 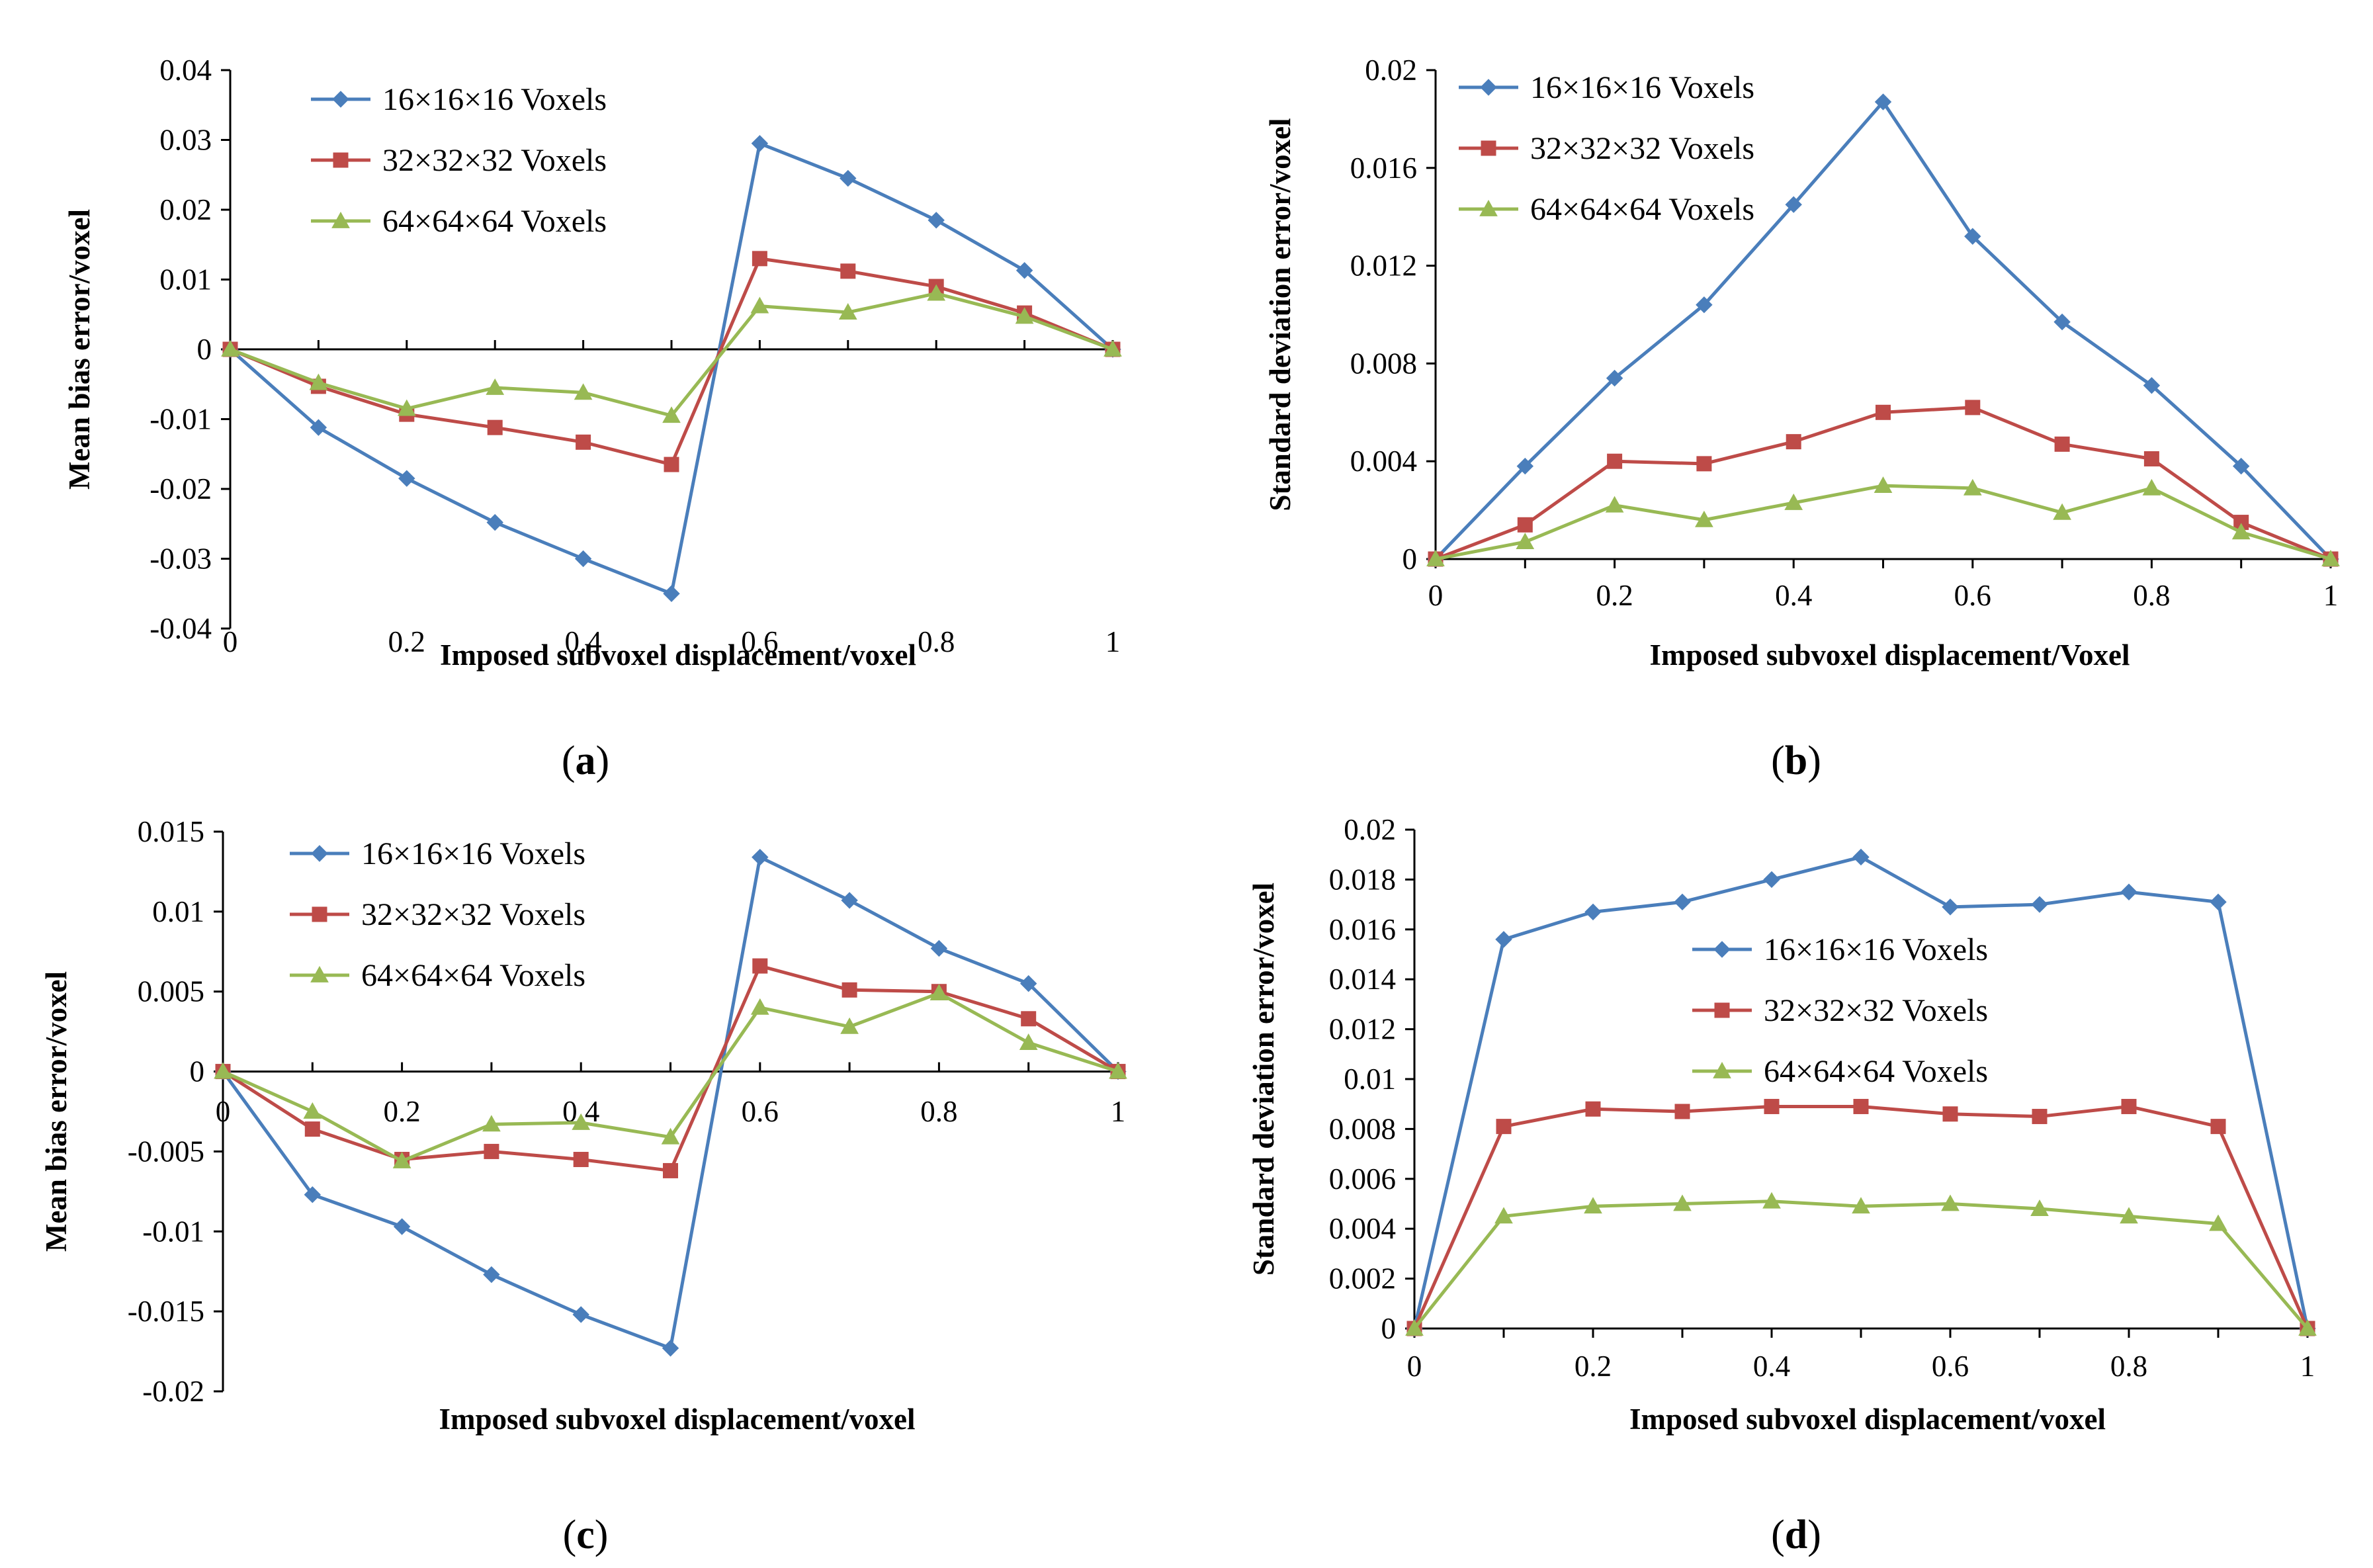 I want to click on y-tick-label: -0.015, so click(x=166, y=1312).